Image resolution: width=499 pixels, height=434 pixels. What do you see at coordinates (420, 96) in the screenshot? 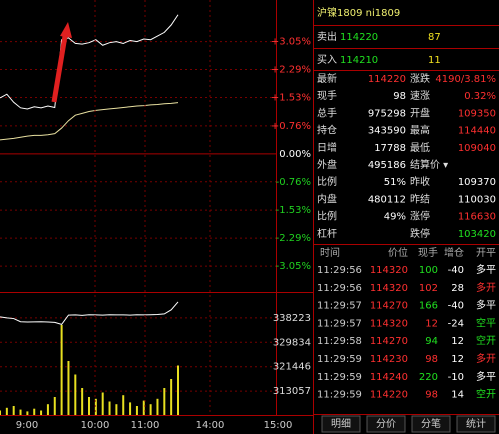
I see `stat-label: 速涨` at bounding box center [420, 96].